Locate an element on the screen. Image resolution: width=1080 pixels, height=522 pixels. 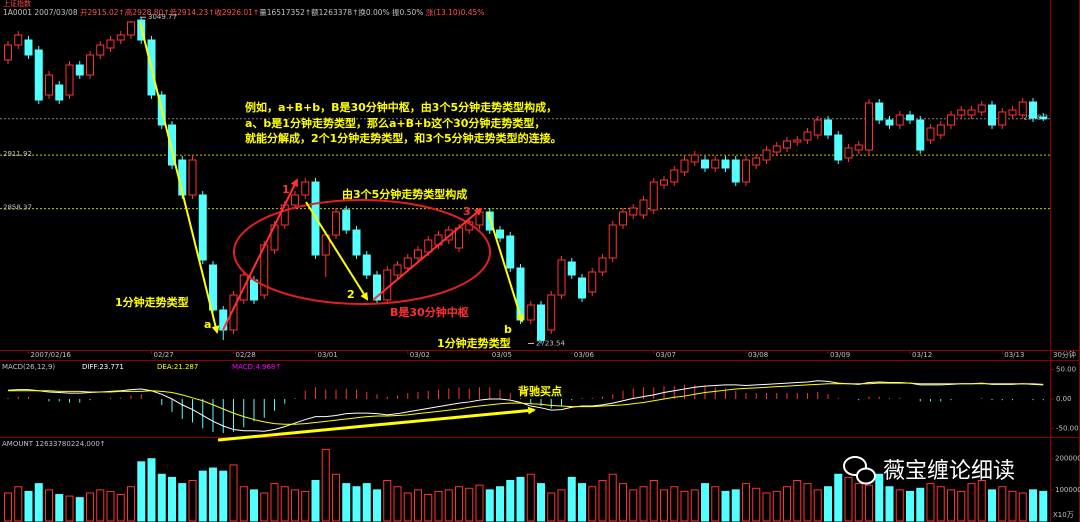
x-tick-label: 03/06 is located at coordinates (584, 355).